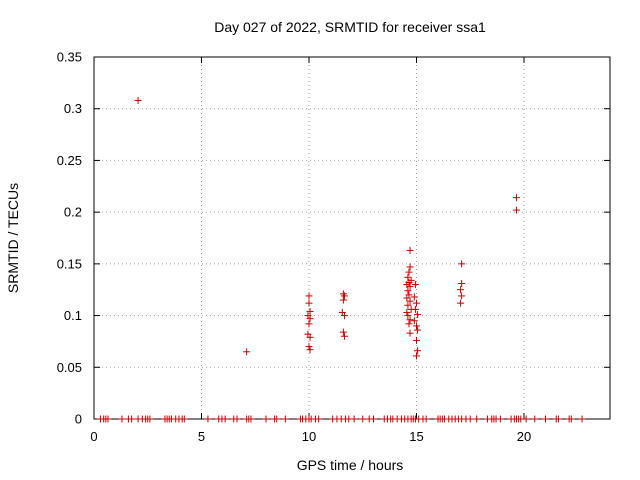 Image resolution: width=640 pixels, height=480 pixels. I want to click on x-tick-label: 10, so click(309, 436).